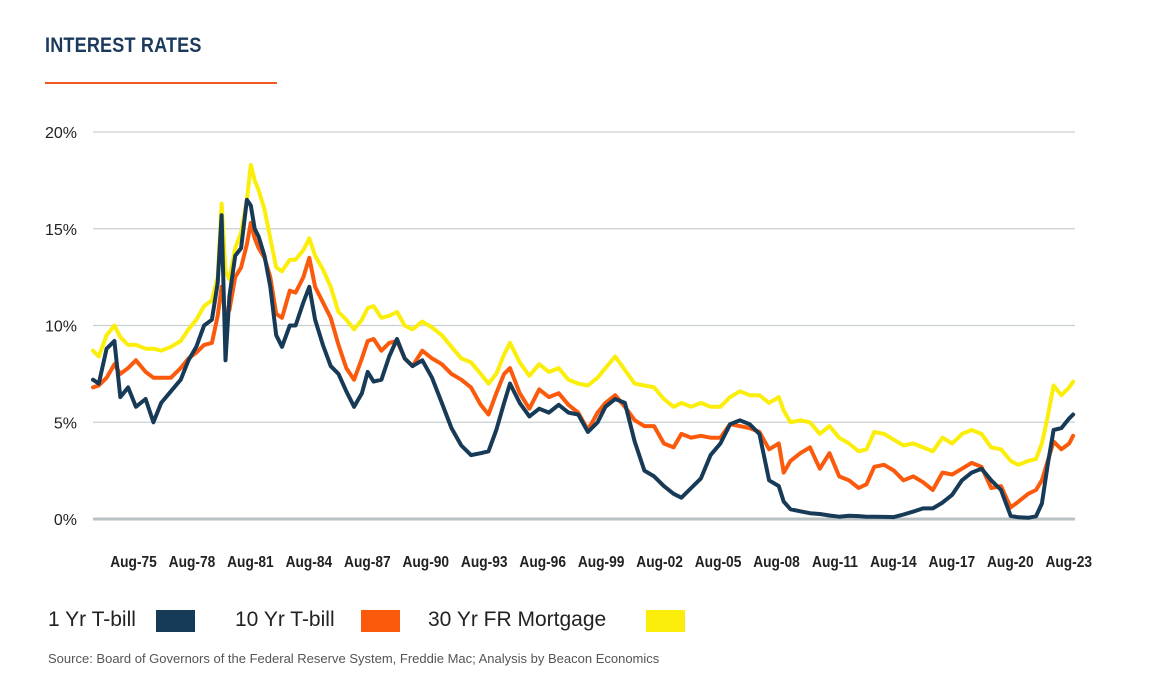 The width and height of the screenshot is (1164, 695). What do you see at coordinates (61, 230) in the screenshot?
I see `y-tick-label: 15%` at bounding box center [61, 230].